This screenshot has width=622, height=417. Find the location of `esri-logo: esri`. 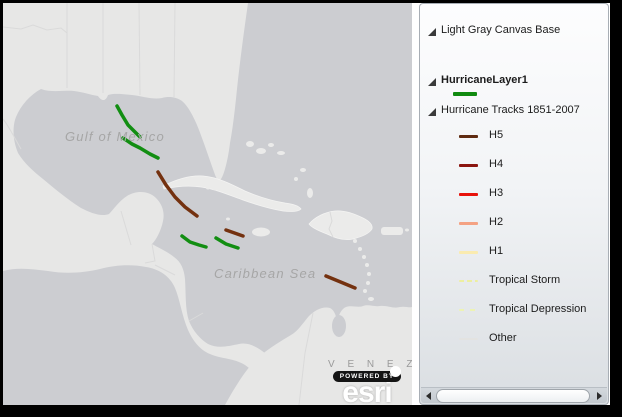

esri-logo: esri is located at coordinates (367, 391).